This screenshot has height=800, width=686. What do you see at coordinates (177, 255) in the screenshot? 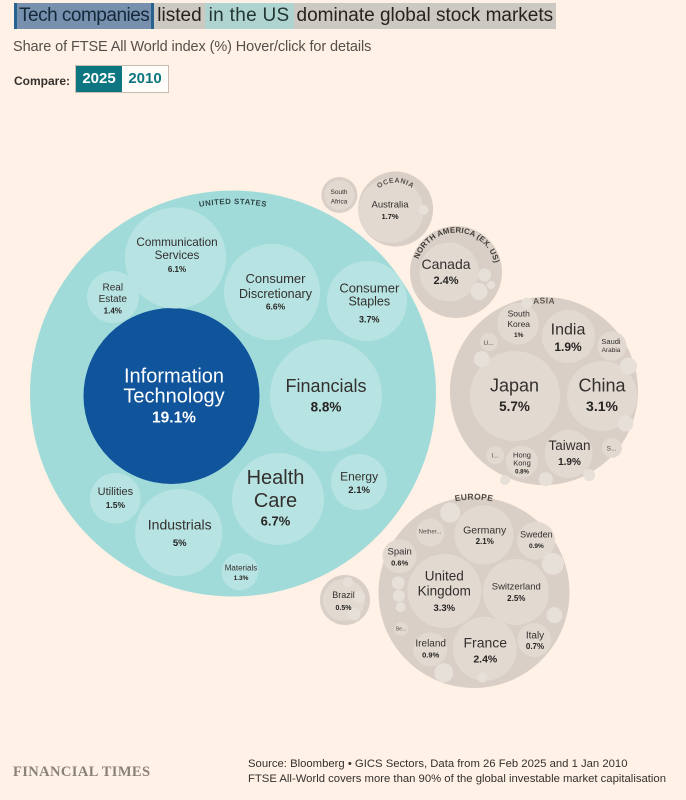
I see `svg-text: Services` at bounding box center [177, 255].